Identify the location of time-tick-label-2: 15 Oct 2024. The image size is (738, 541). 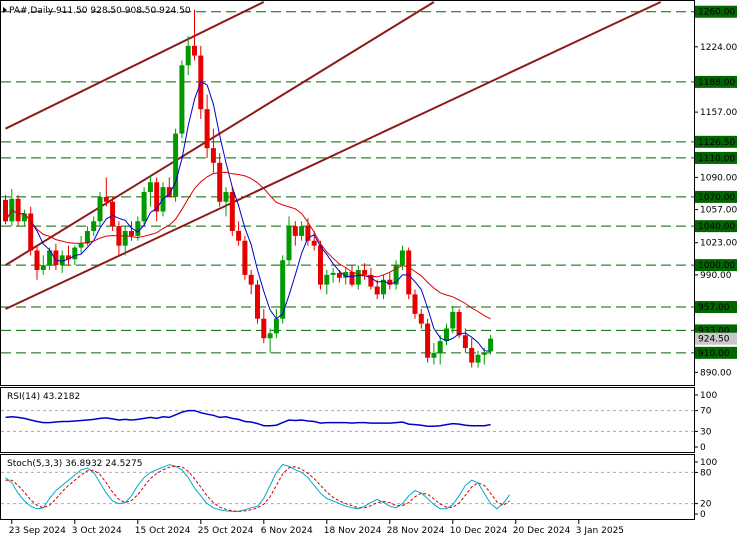
(163, 531).